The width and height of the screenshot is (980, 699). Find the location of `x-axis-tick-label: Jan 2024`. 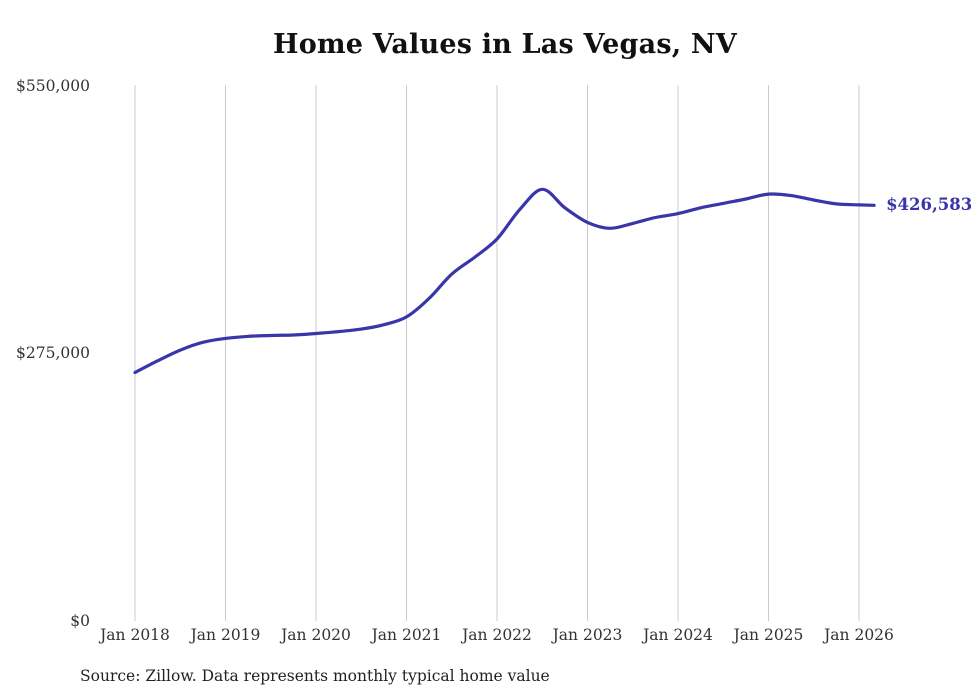

x-axis-tick-label: Jan 2024 is located at coordinates (678, 635).